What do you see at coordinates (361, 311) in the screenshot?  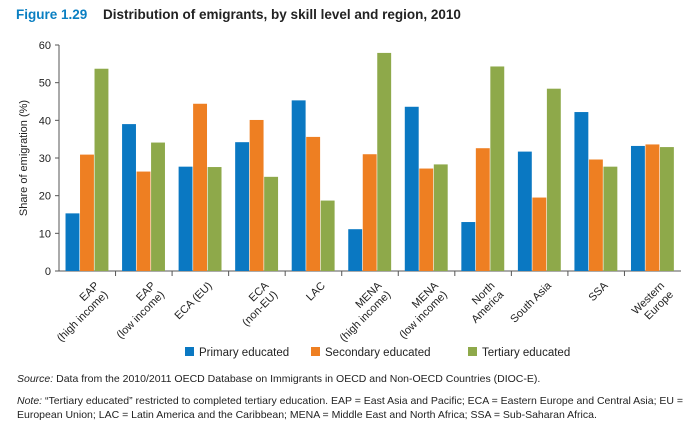 I see `x-category-label: MENA(high income)` at bounding box center [361, 311].